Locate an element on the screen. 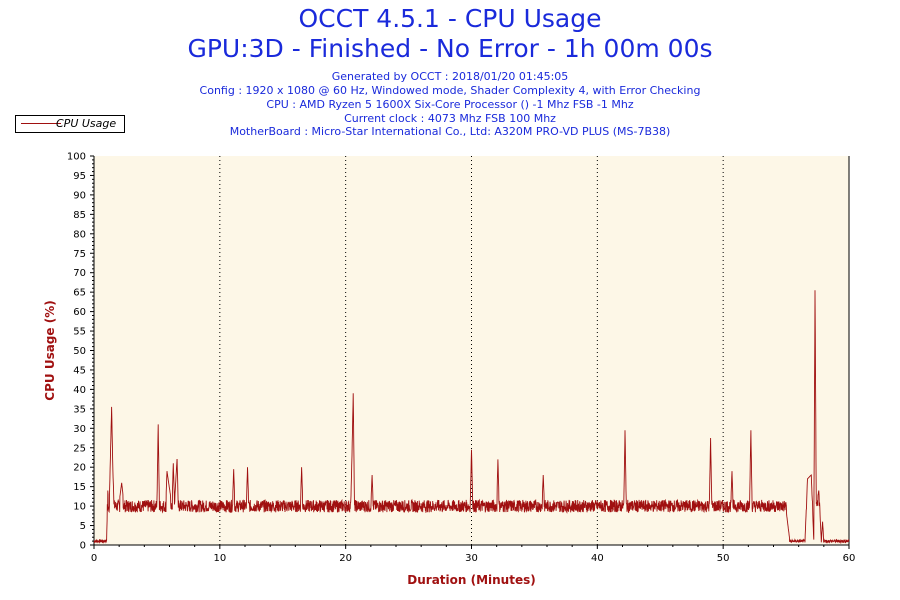 The image size is (900, 600). x-tick-label: 40 is located at coordinates (597, 558).